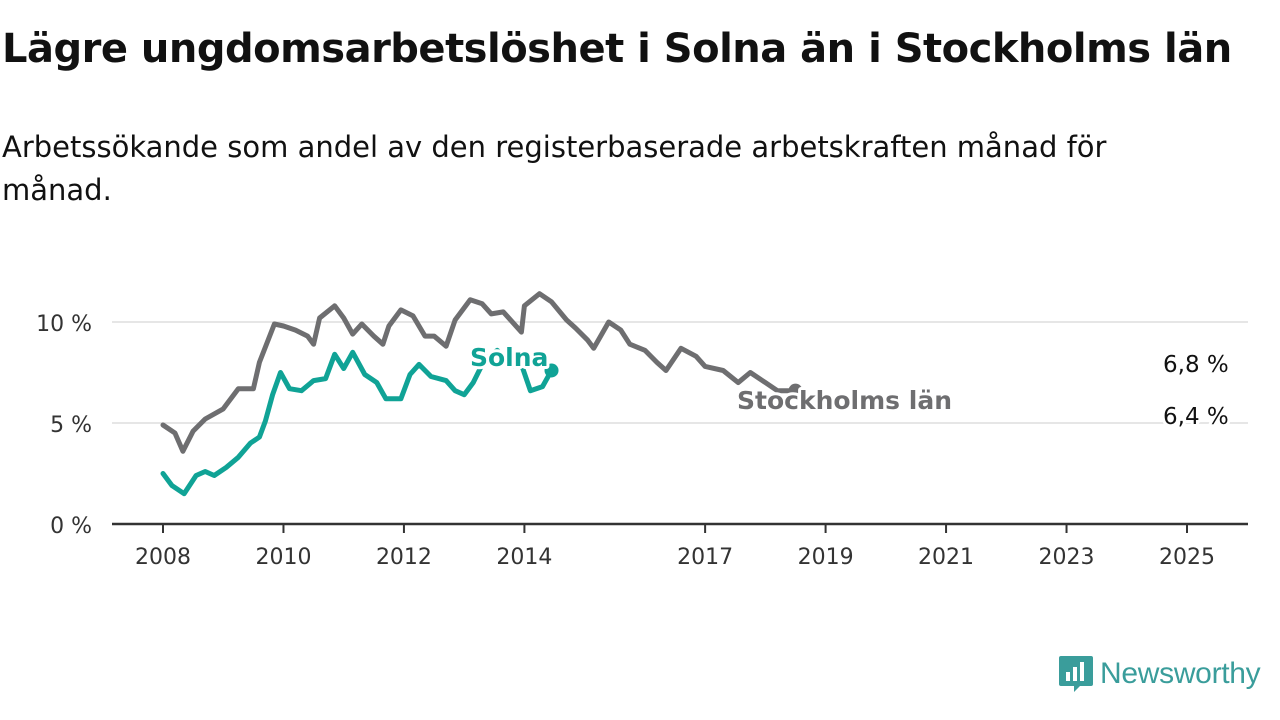  I want to click on stockholm-series-label-halo: Stockholms län, so click(844, 400).